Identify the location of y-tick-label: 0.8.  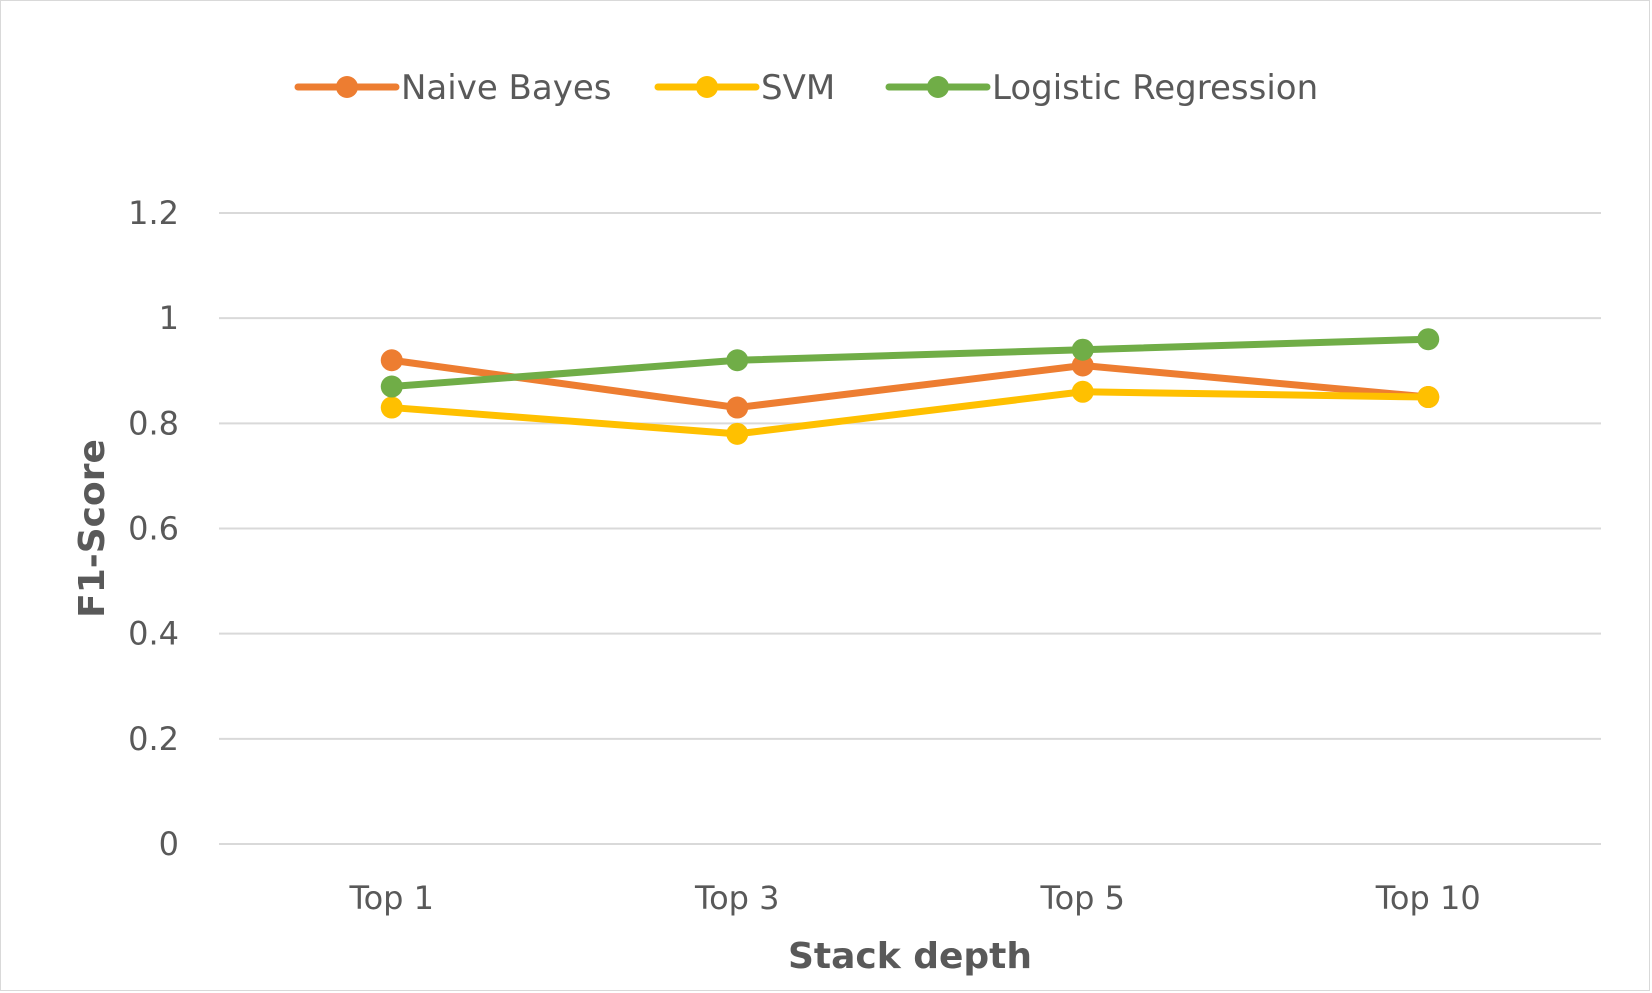
(153, 423).